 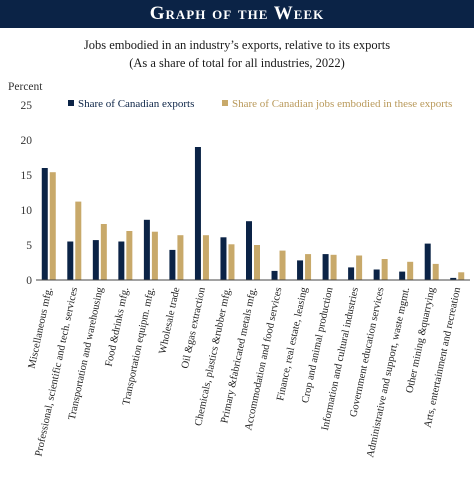 I want to click on legend-label-exports: Share of Canadian exports, so click(x=136, y=104).